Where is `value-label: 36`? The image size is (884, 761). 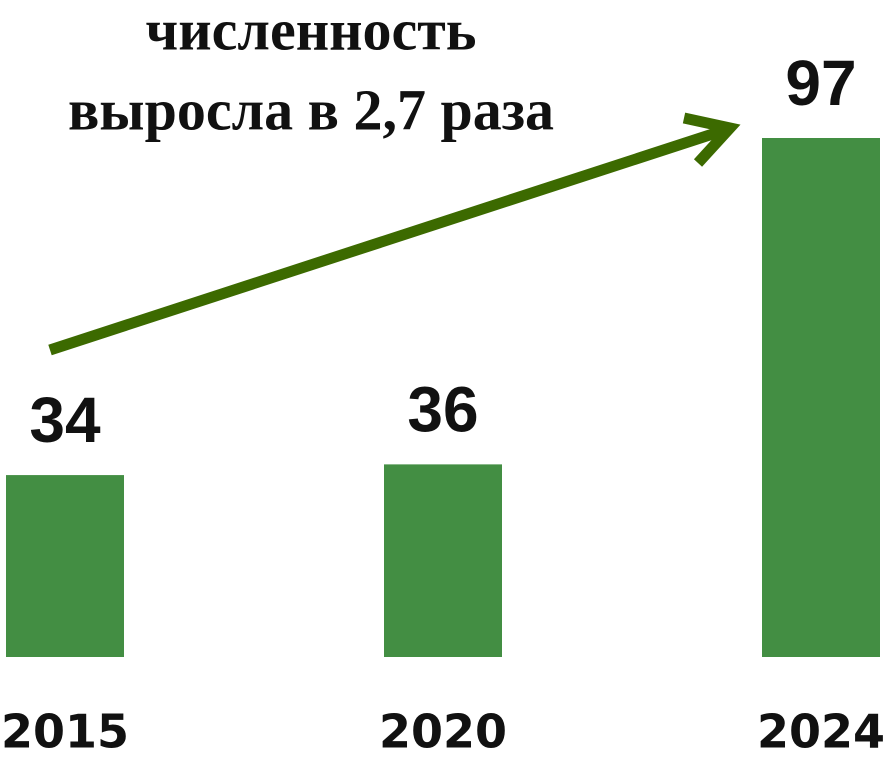
value-label: 36 is located at coordinates (442, 409).